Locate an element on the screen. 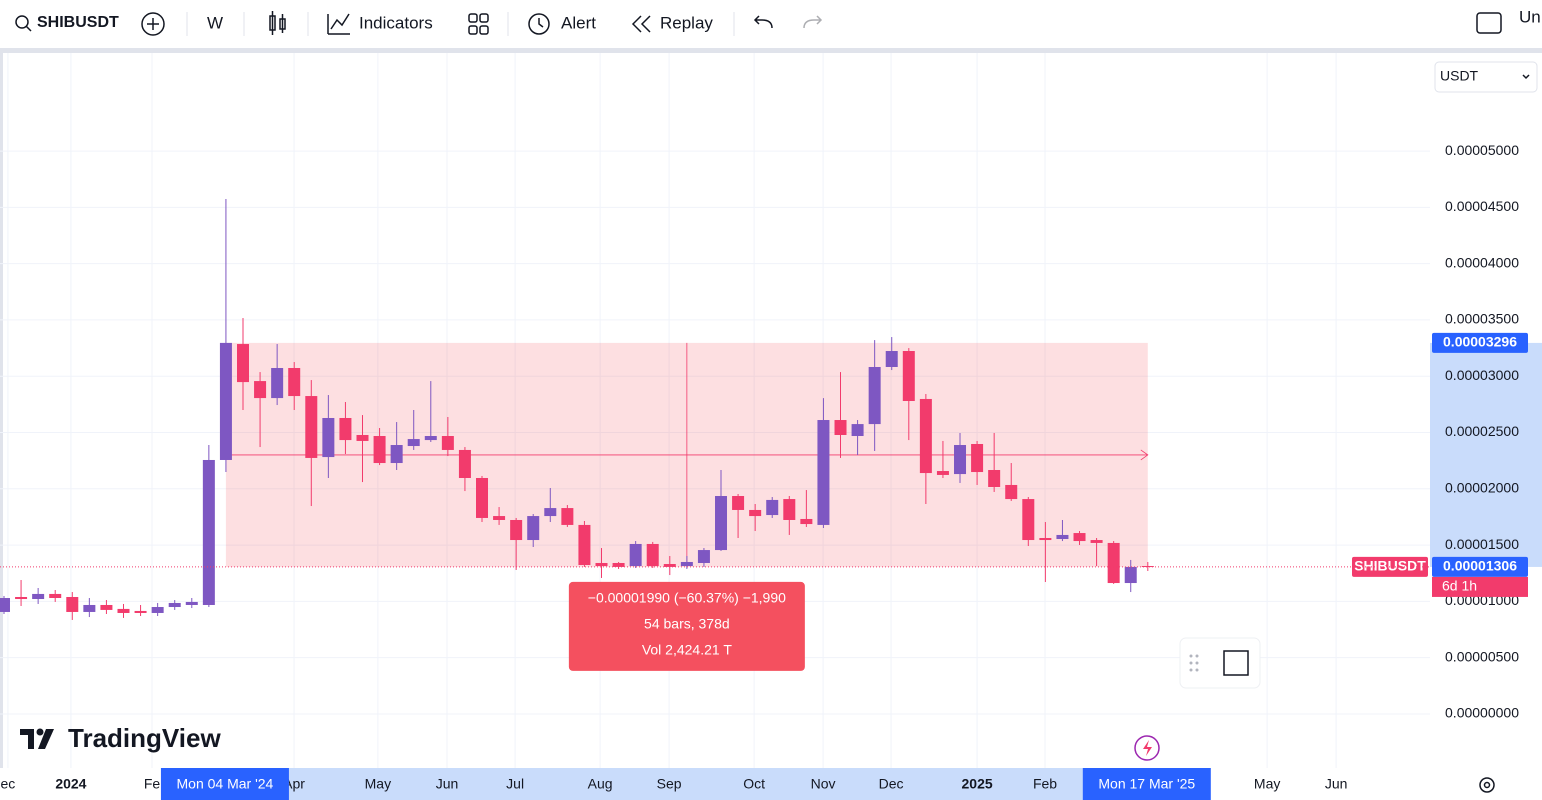  x-tick-label: May is located at coordinates (378, 784).